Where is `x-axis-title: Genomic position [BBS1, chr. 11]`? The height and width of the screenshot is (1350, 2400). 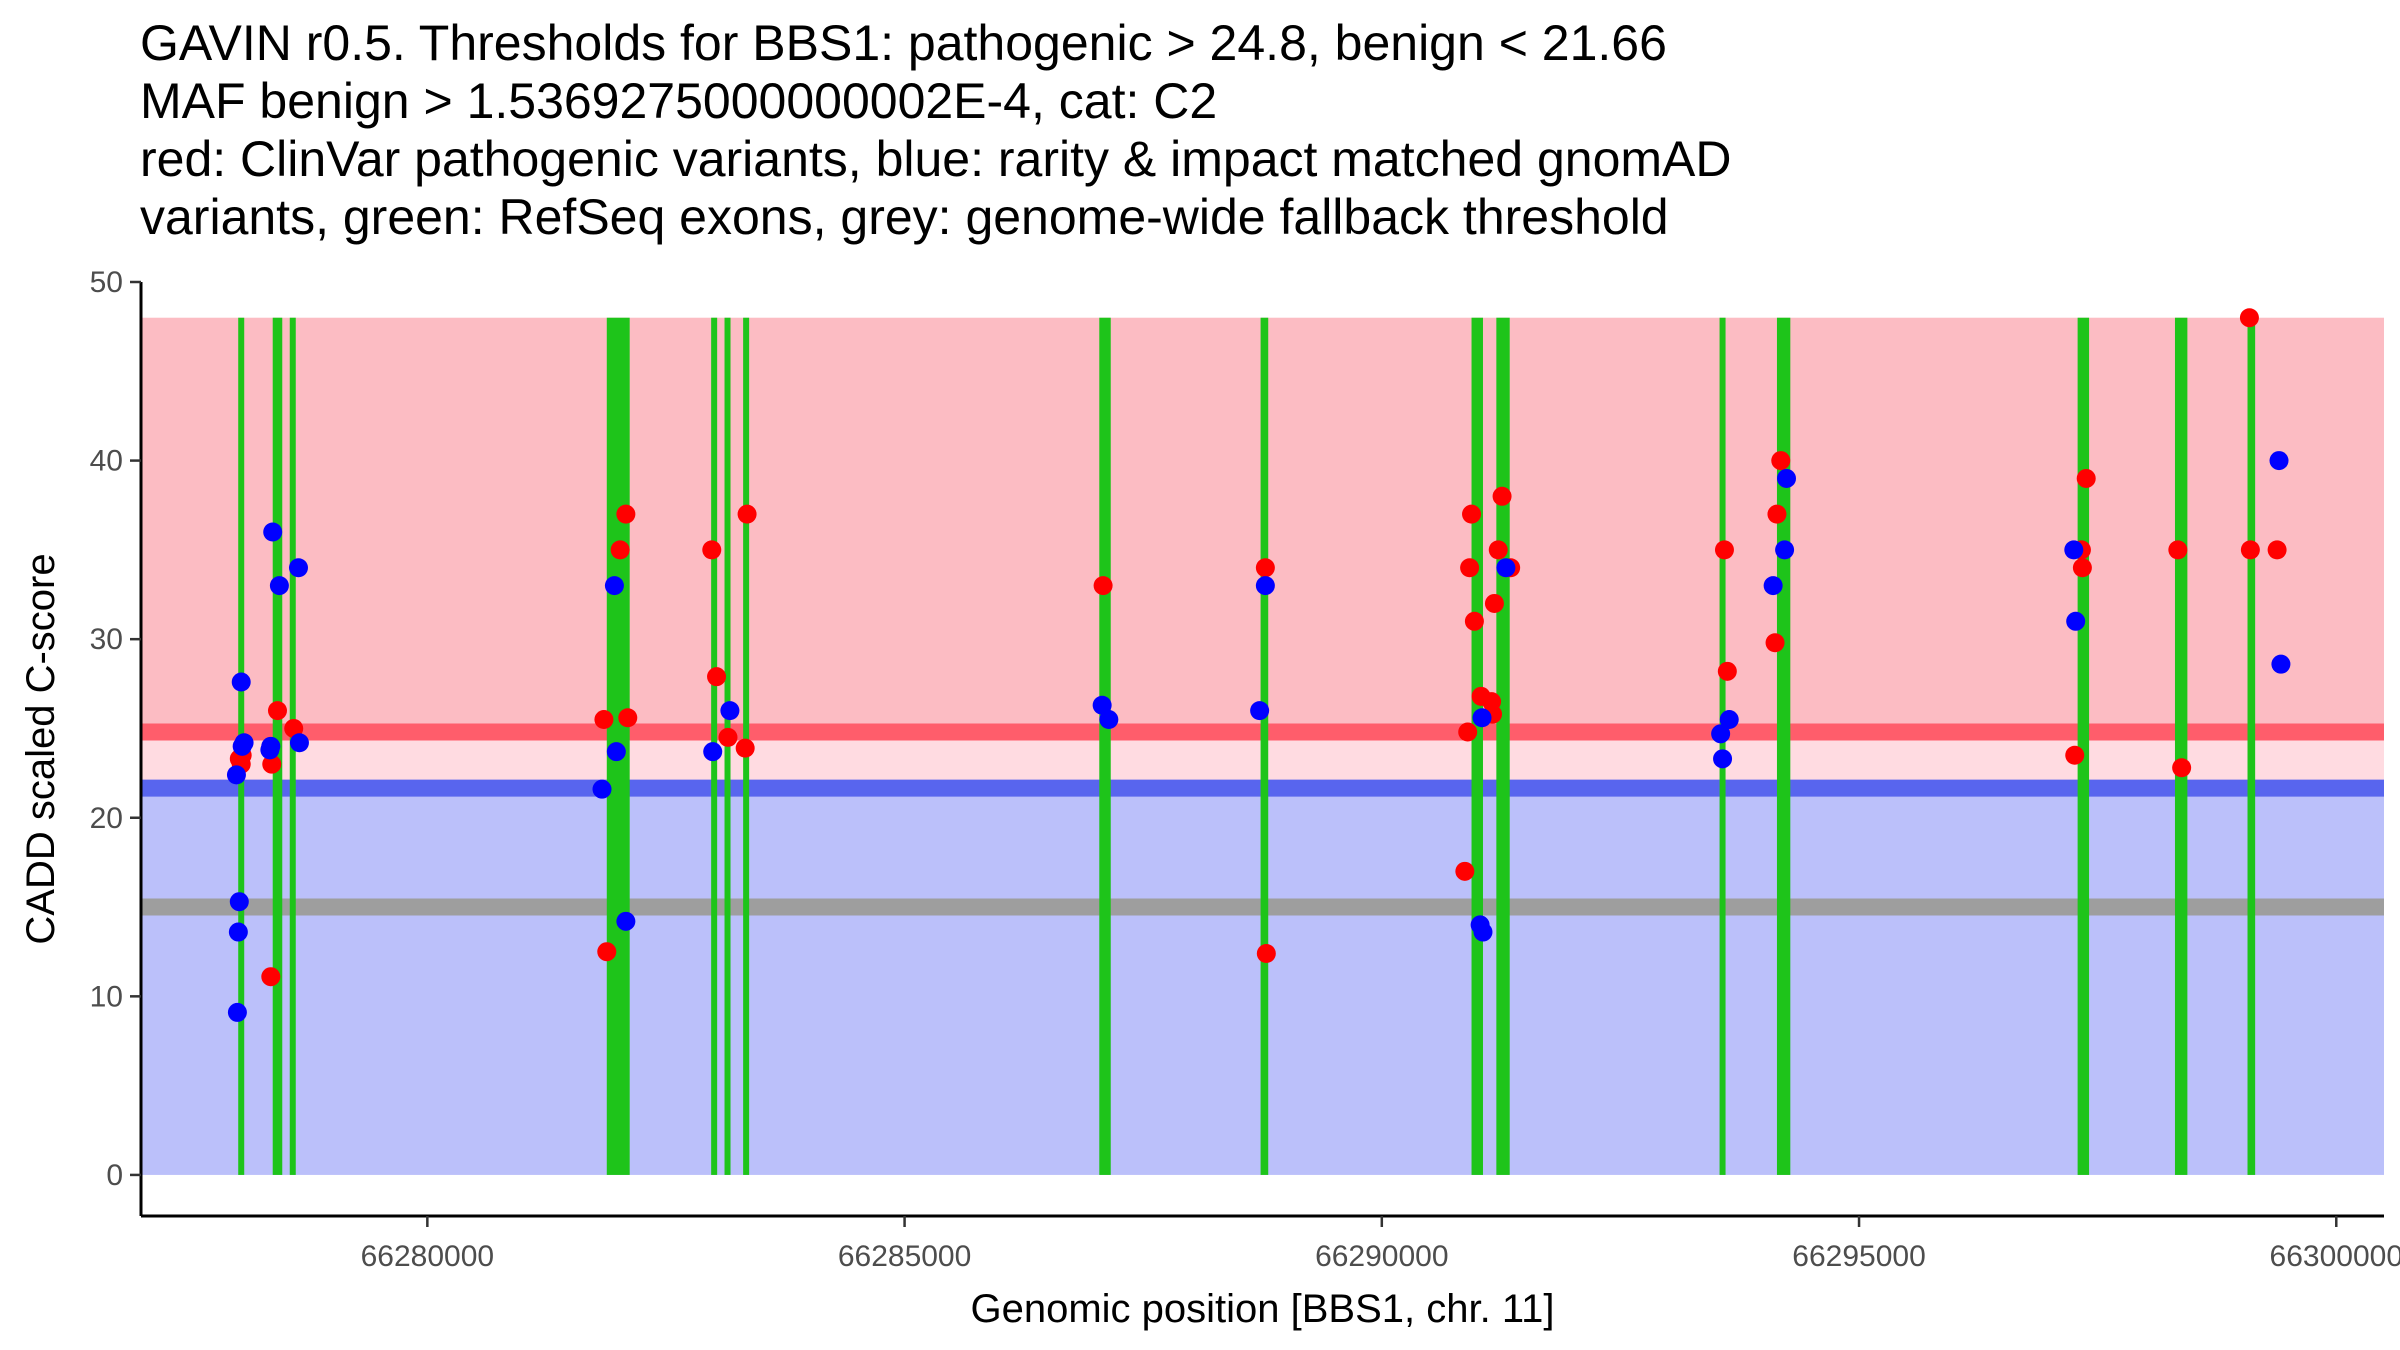
x-axis-title: Genomic position [BBS1, chr. 11] is located at coordinates (1262, 1309).